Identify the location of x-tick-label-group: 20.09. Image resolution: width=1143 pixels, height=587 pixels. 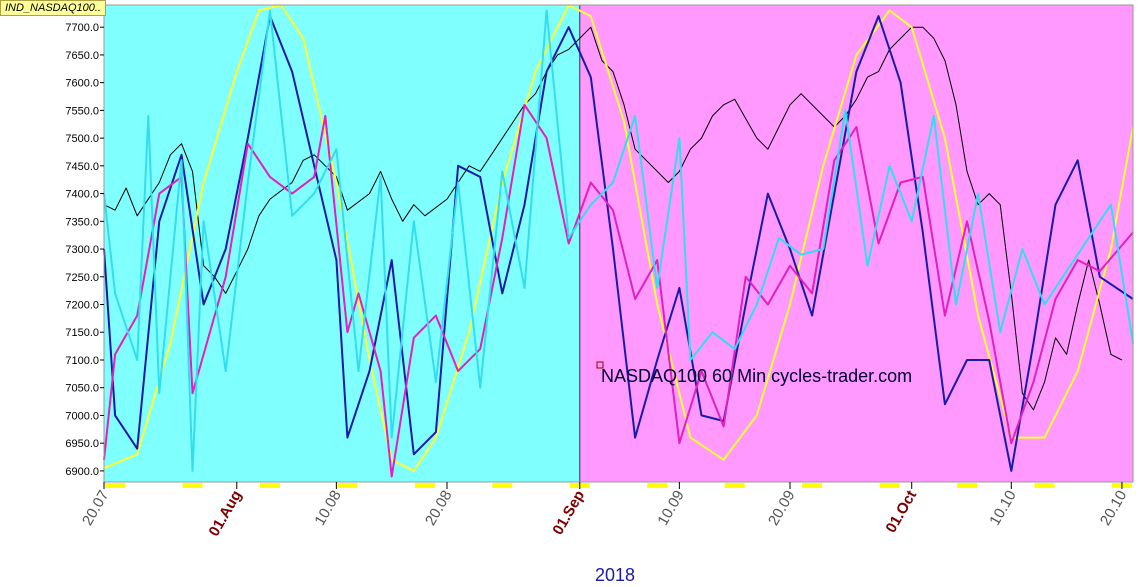
(781, 508).